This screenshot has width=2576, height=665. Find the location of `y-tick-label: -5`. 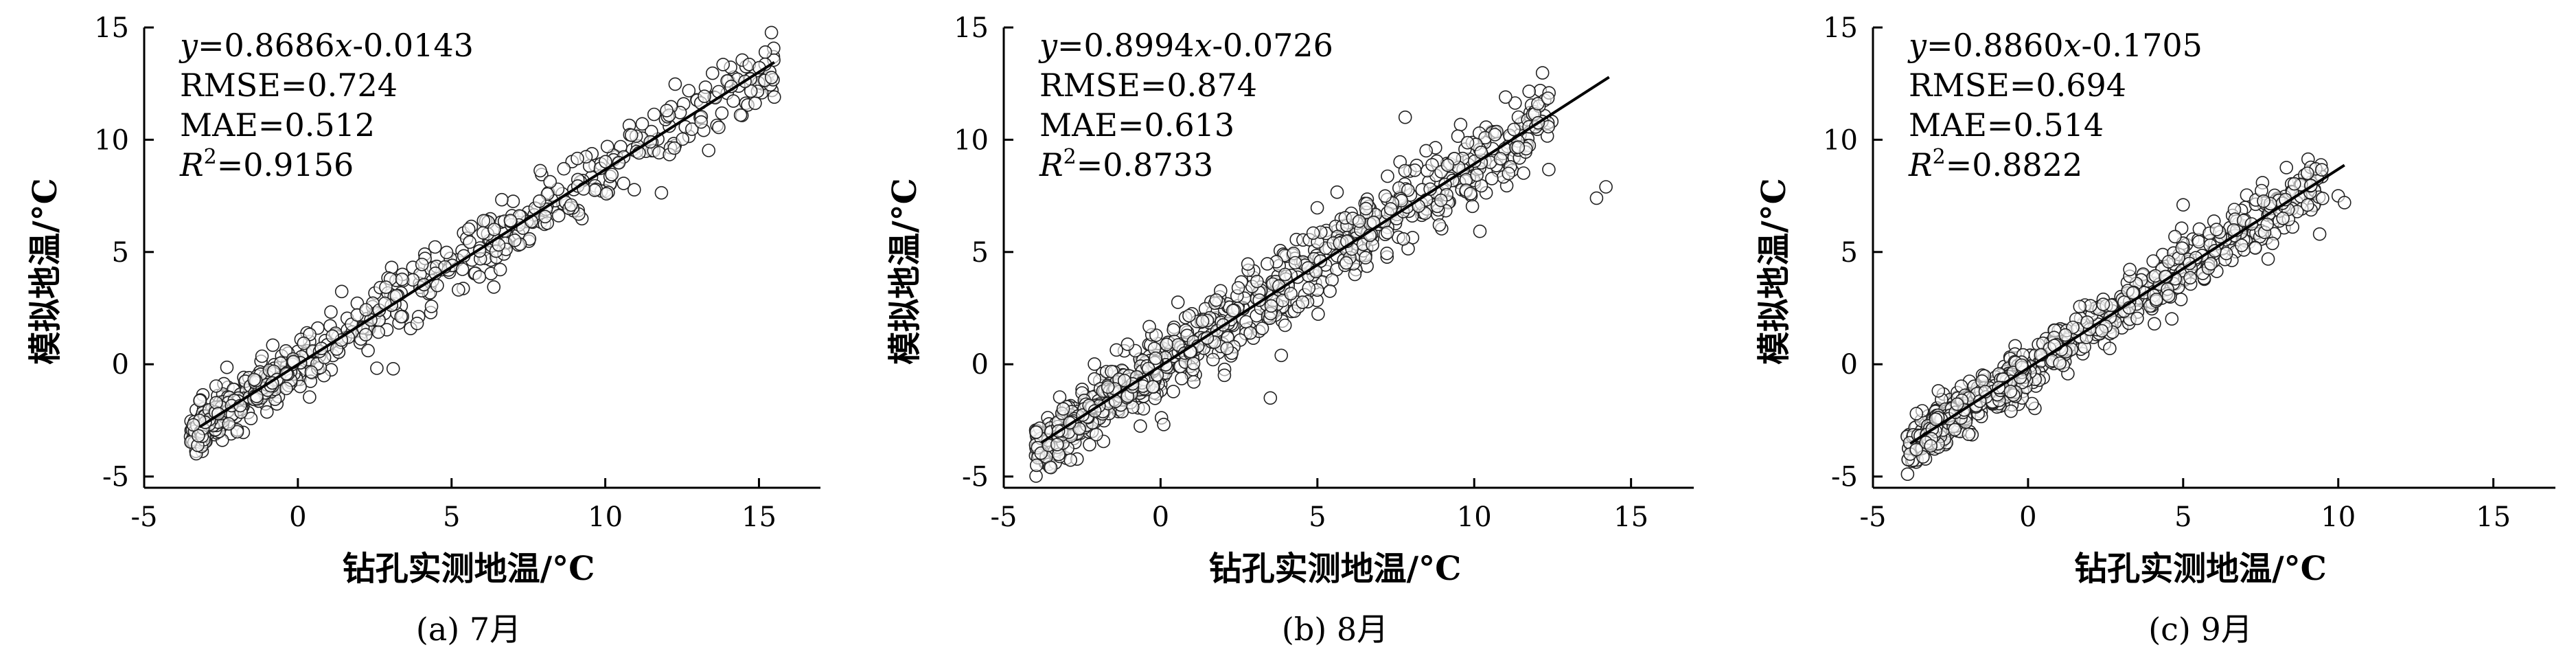

y-tick-label: -5 is located at coordinates (1844, 478).